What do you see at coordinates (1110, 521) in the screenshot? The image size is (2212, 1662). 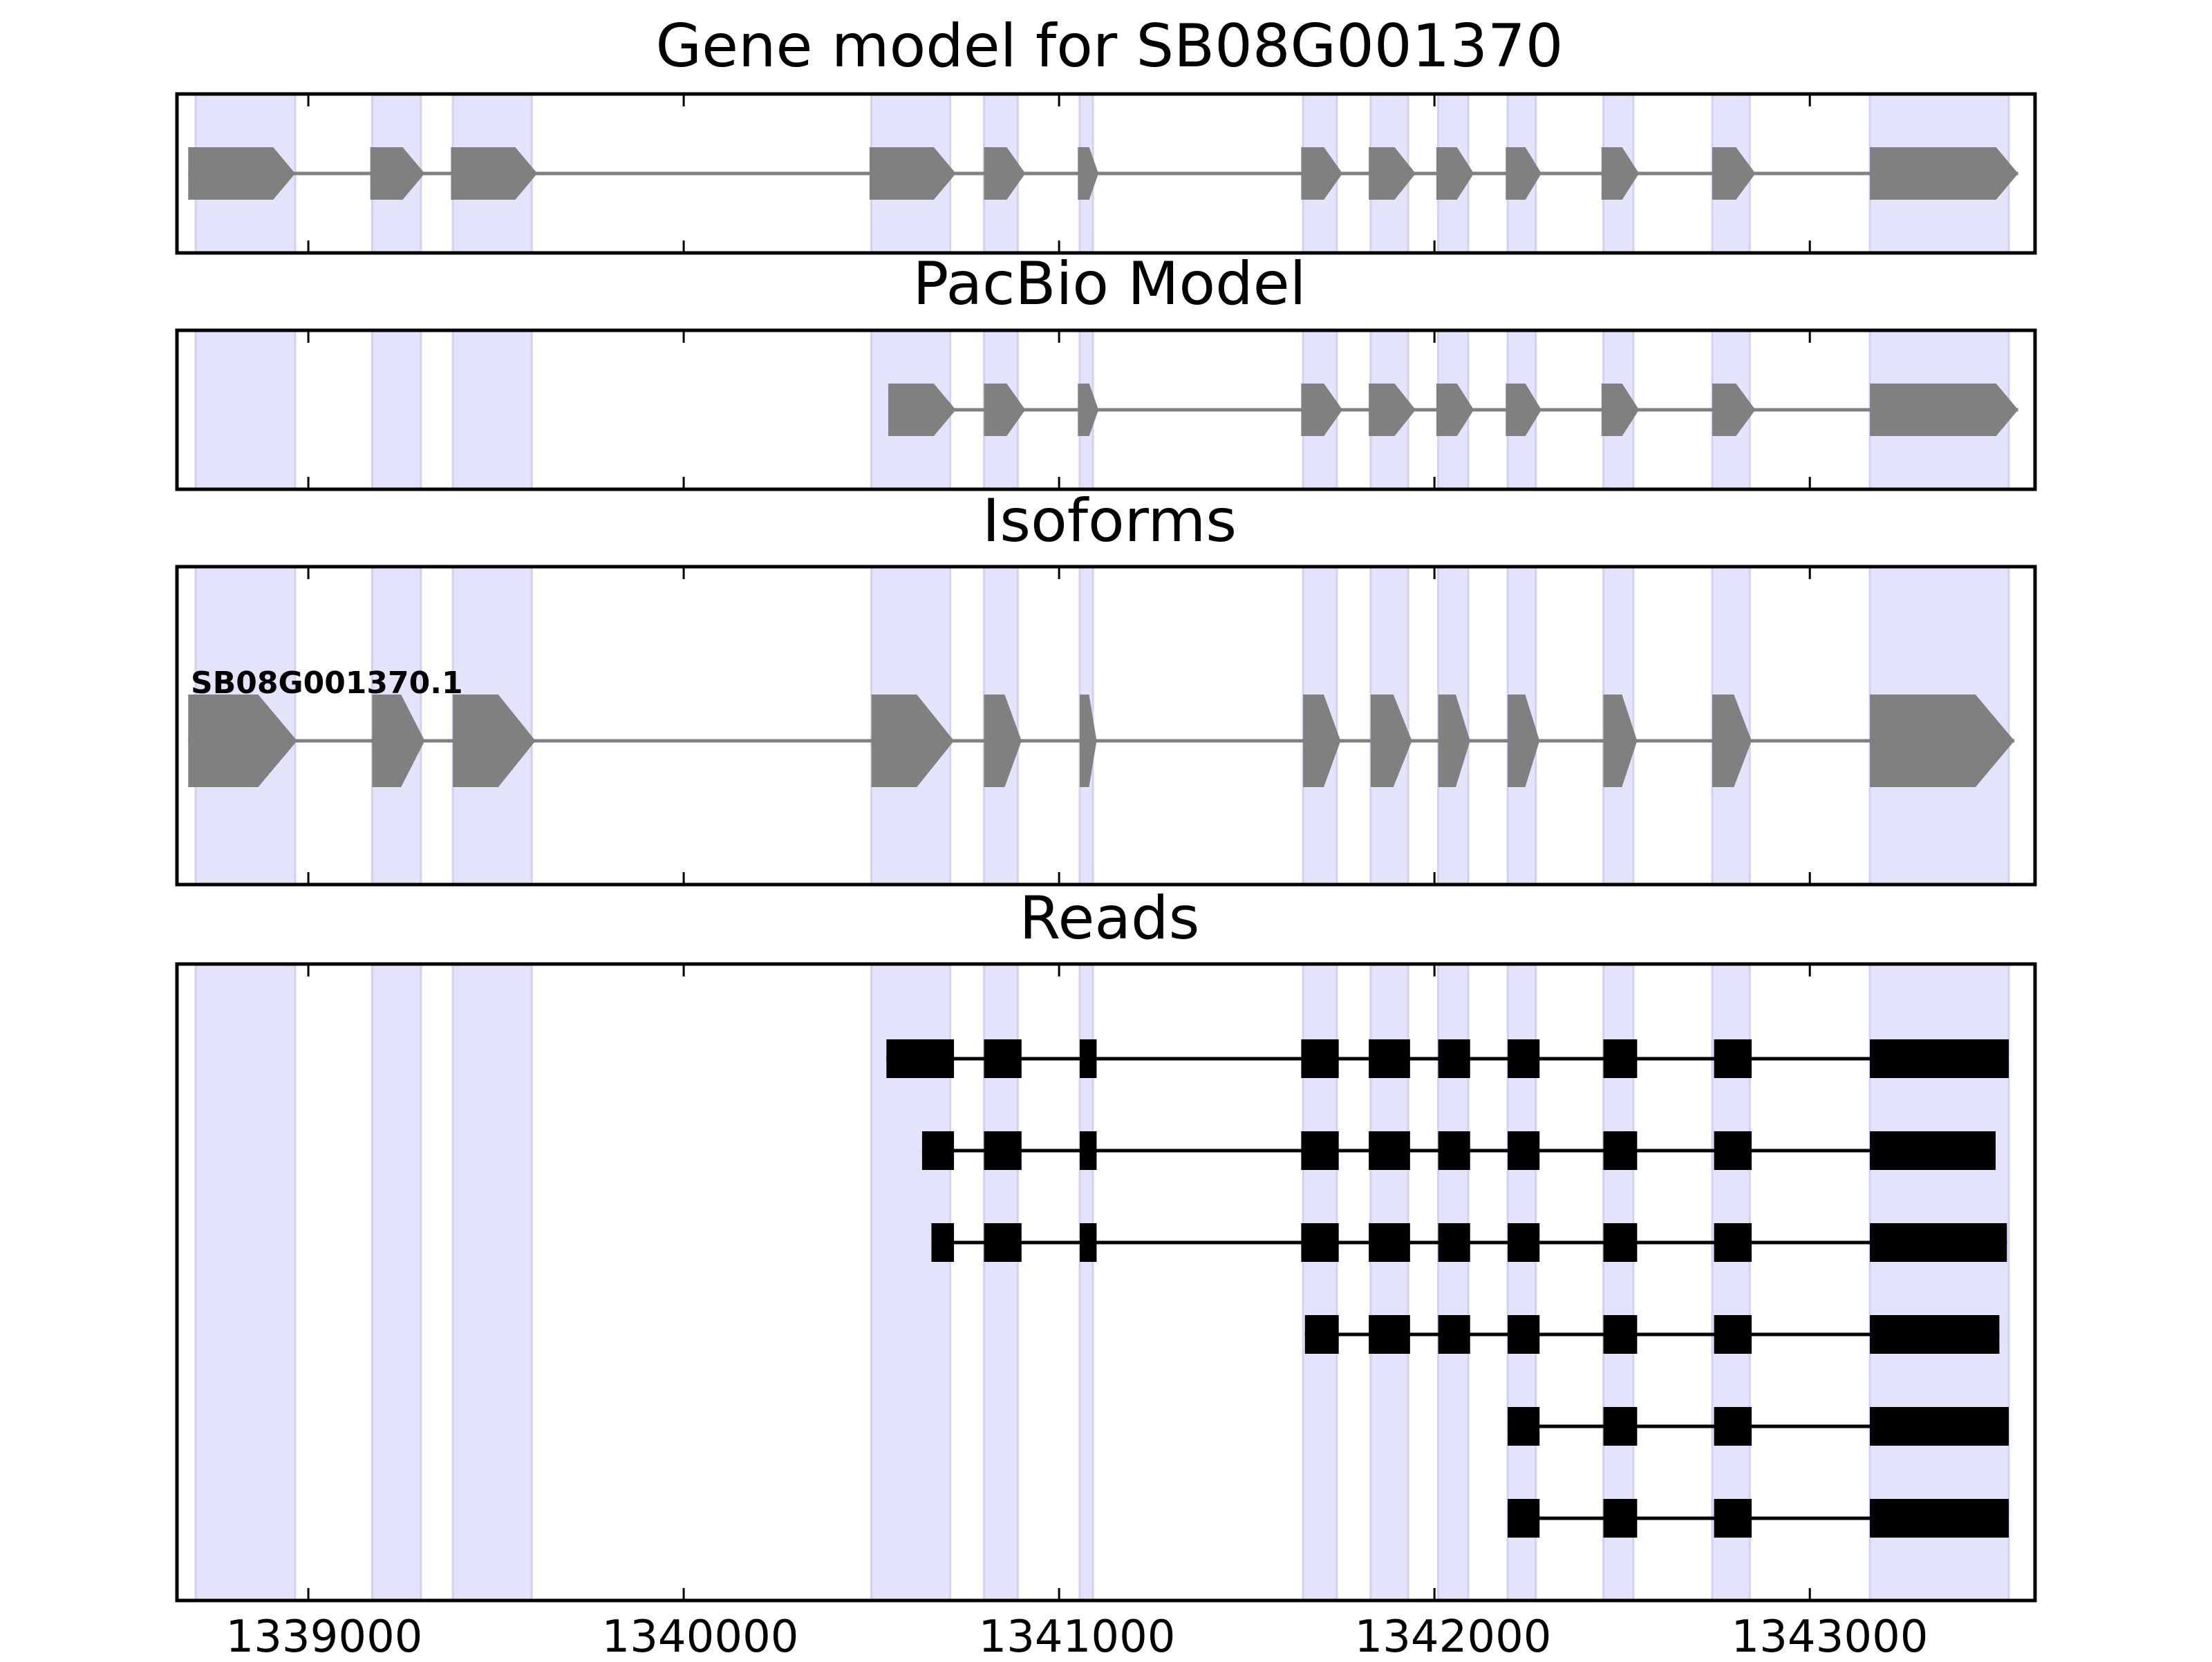 I see `isoforms-title: Isoforms` at bounding box center [1110, 521].